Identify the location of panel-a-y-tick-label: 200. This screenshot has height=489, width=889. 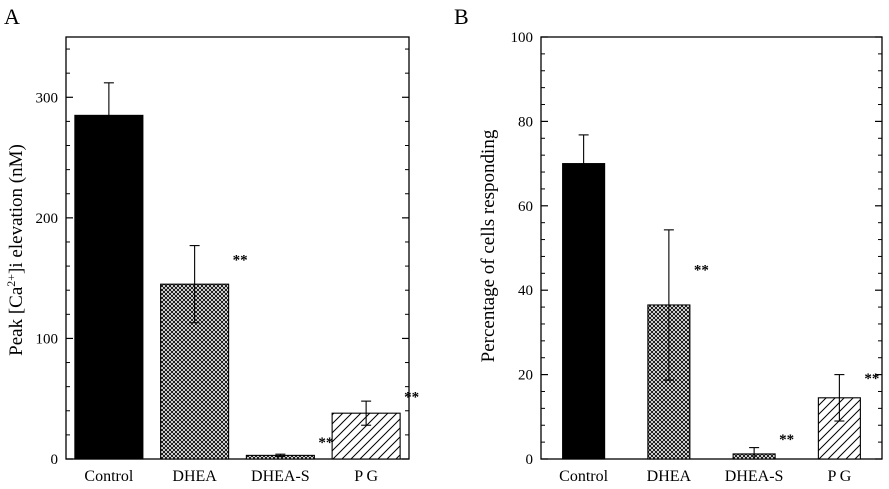
(47, 219).